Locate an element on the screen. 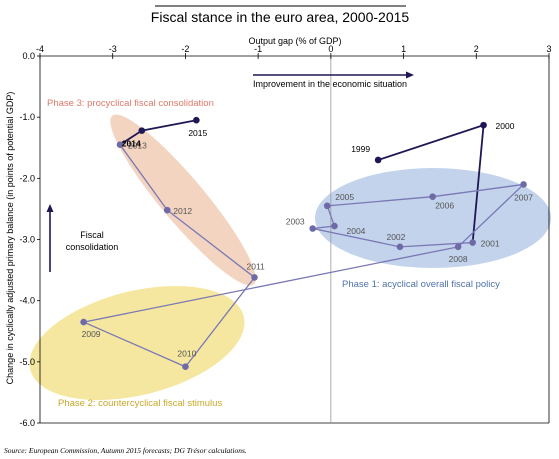 Image resolution: width=559 pixels, height=459 pixels. label-2004: 2004 is located at coordinates (355, 231).